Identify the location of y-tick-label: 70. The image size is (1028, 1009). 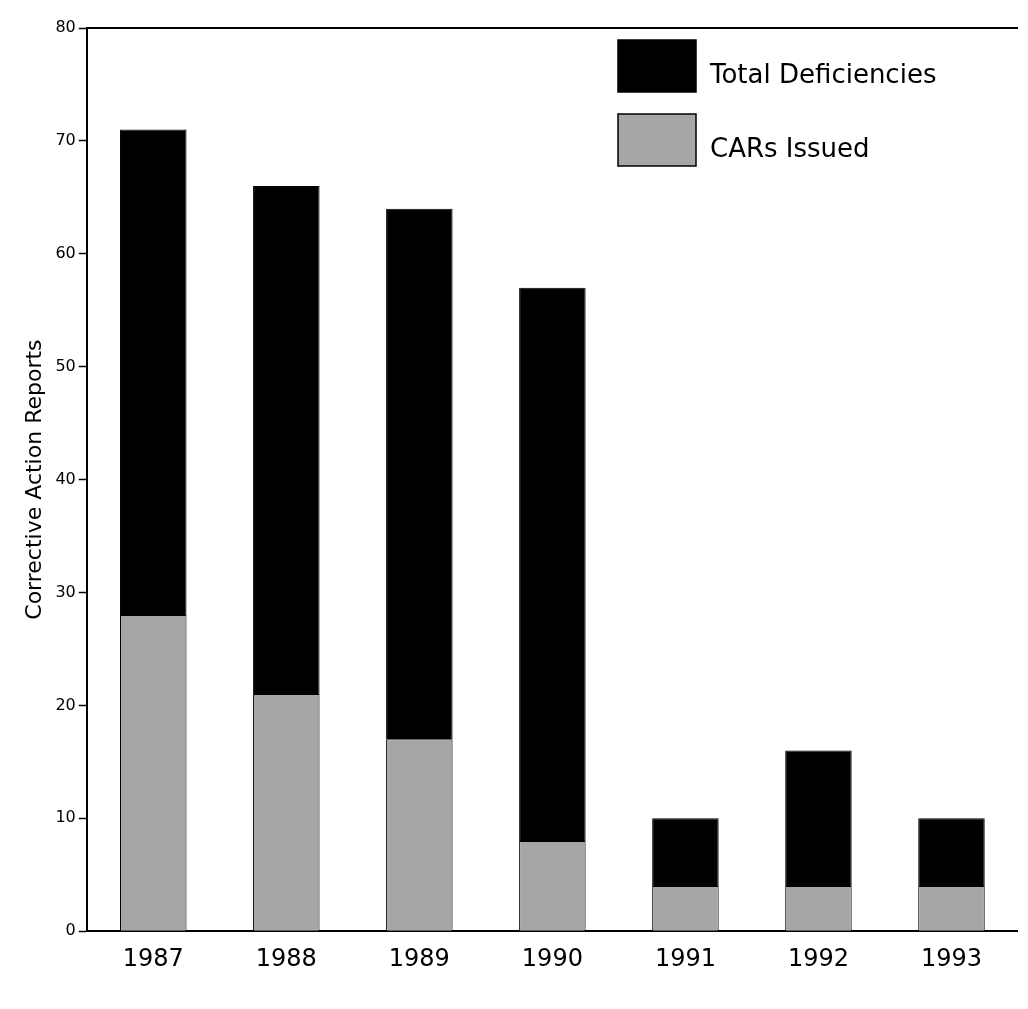
(65, 140).